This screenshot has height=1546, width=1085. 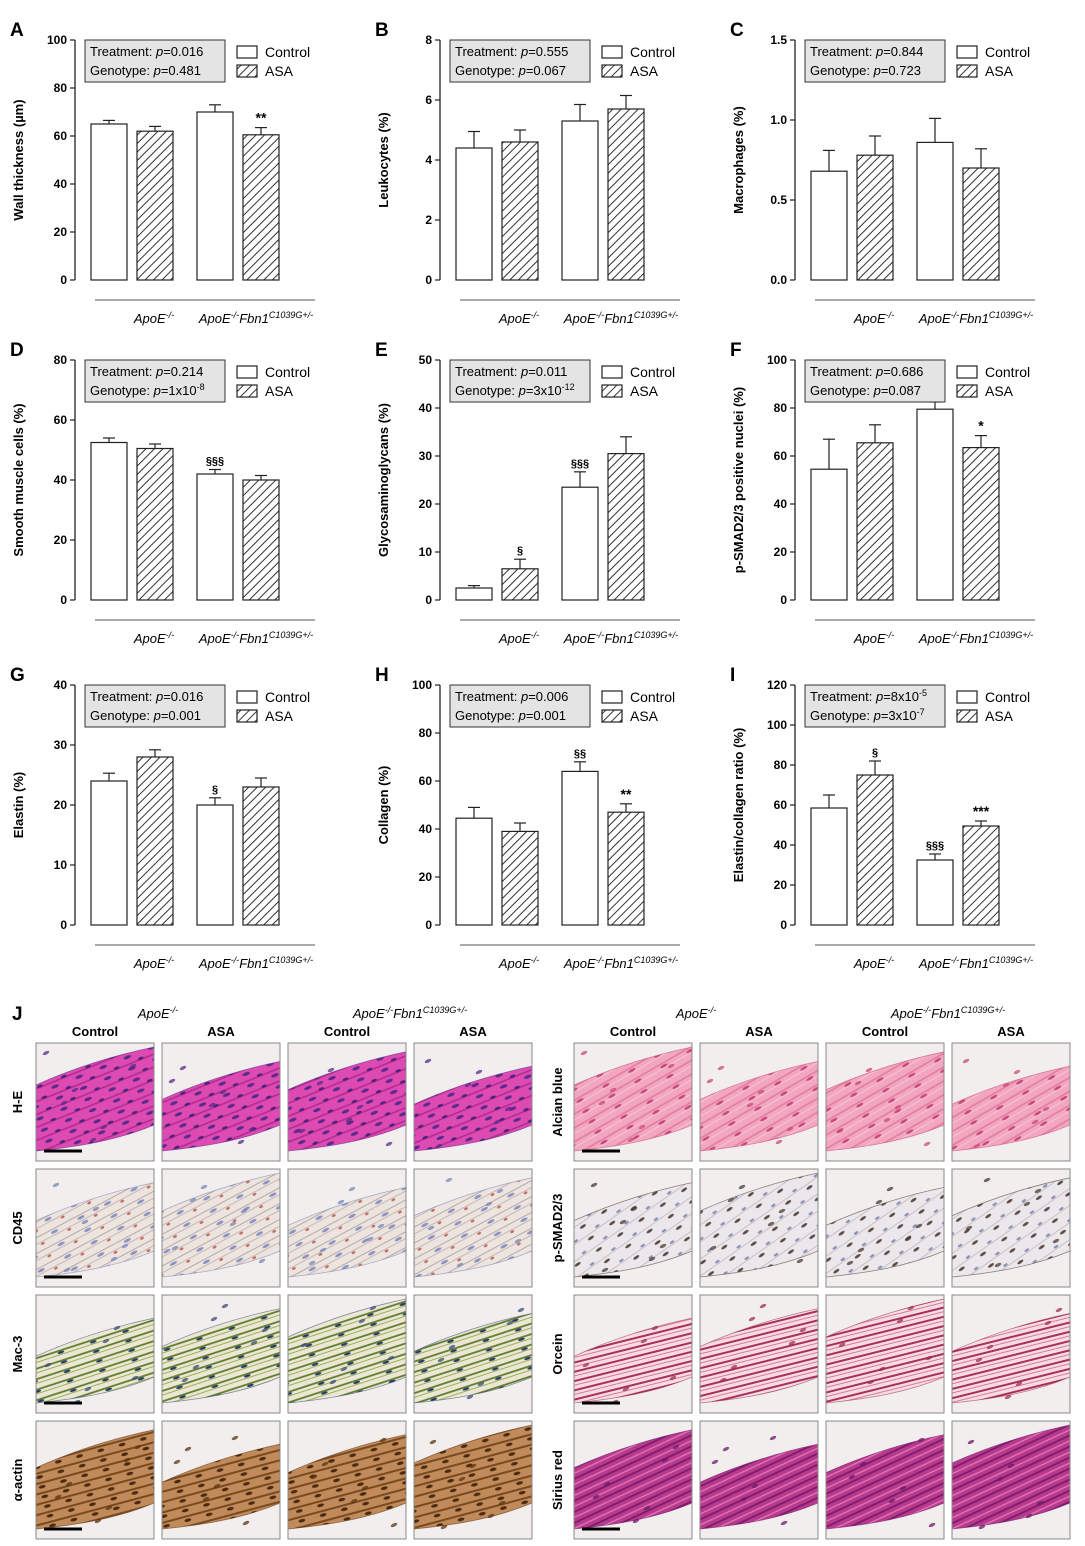 What do you see at coordinates (145, 715) in the screenshot?
I see `stats-genotype: Genotype: p=0.001` at bounding box center [145, 715].